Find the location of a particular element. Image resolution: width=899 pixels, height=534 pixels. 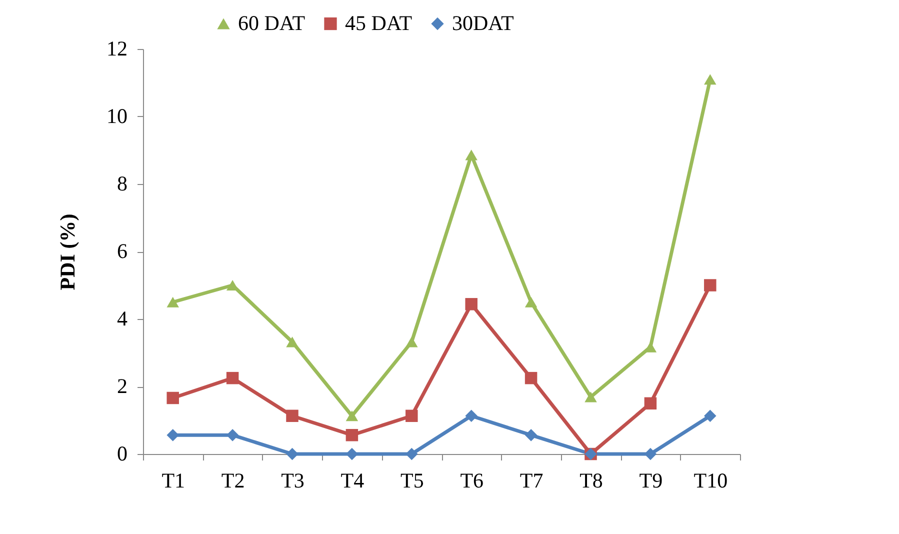

x-tick-label: T6 is located at coordinates (472, 480).